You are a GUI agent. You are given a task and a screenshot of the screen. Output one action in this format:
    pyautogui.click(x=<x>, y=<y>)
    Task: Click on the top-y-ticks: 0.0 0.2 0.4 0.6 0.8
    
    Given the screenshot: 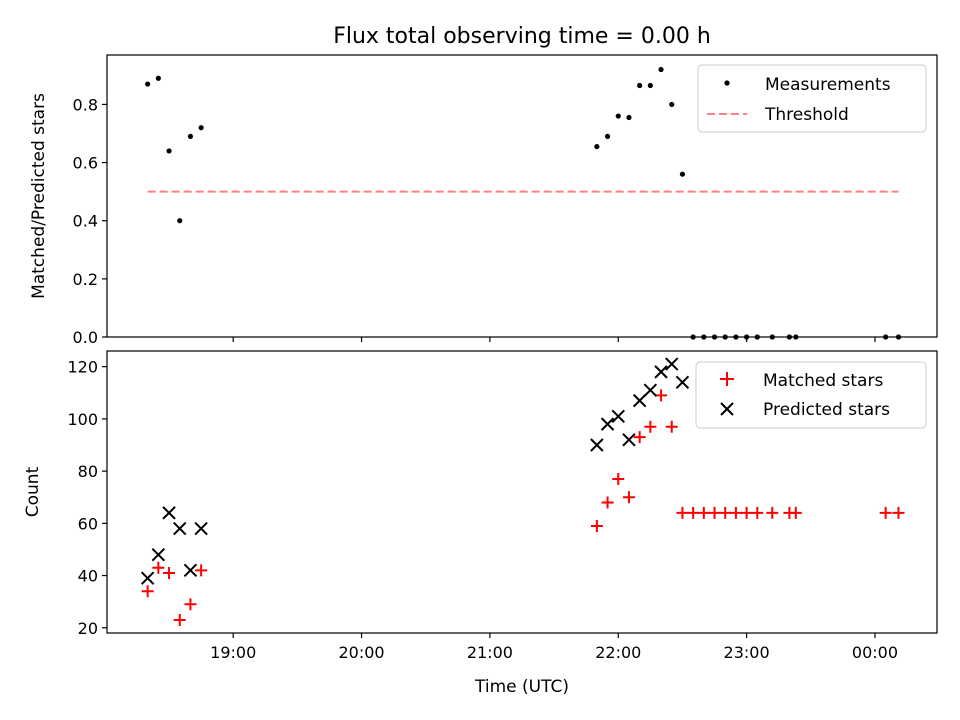 What is the action you would take?
    pyautogui.click(x=90, y=221)
    